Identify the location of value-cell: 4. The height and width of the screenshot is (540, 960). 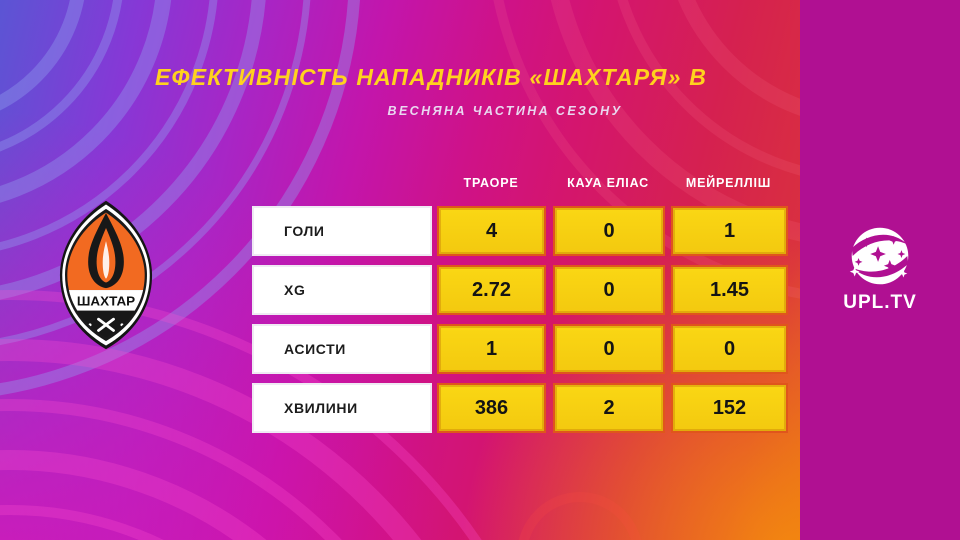
(491, 231).